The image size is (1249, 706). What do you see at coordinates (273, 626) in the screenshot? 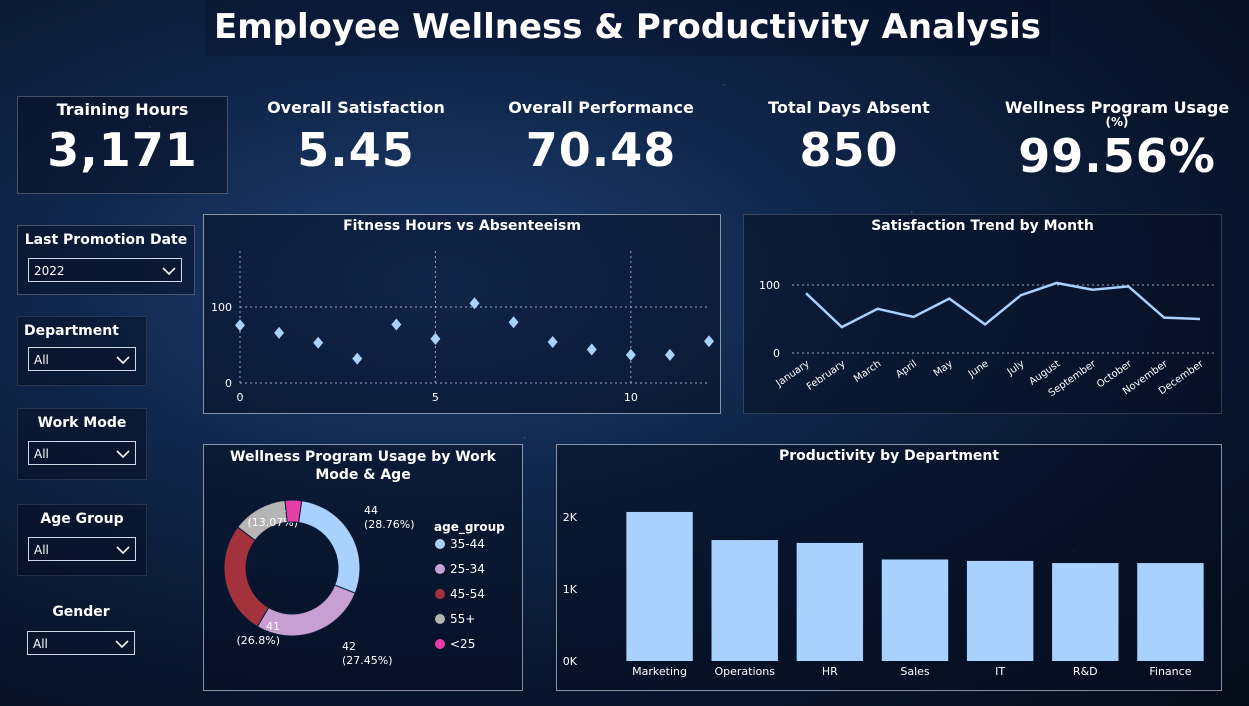
I see `slice-value-label: 41` at bounding box center [273, 626].